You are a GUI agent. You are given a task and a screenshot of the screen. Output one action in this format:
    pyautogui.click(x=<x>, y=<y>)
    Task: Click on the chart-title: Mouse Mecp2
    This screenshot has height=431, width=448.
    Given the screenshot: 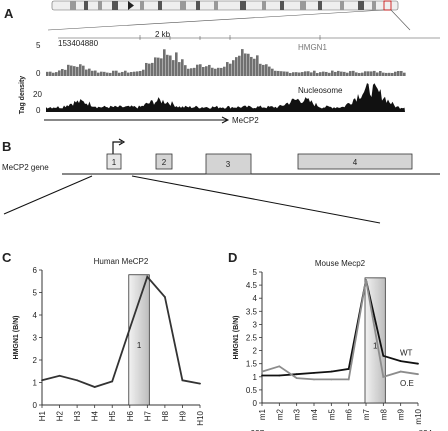 What is the action you would take?
    pyautogui.click(x=340, y=263)
    